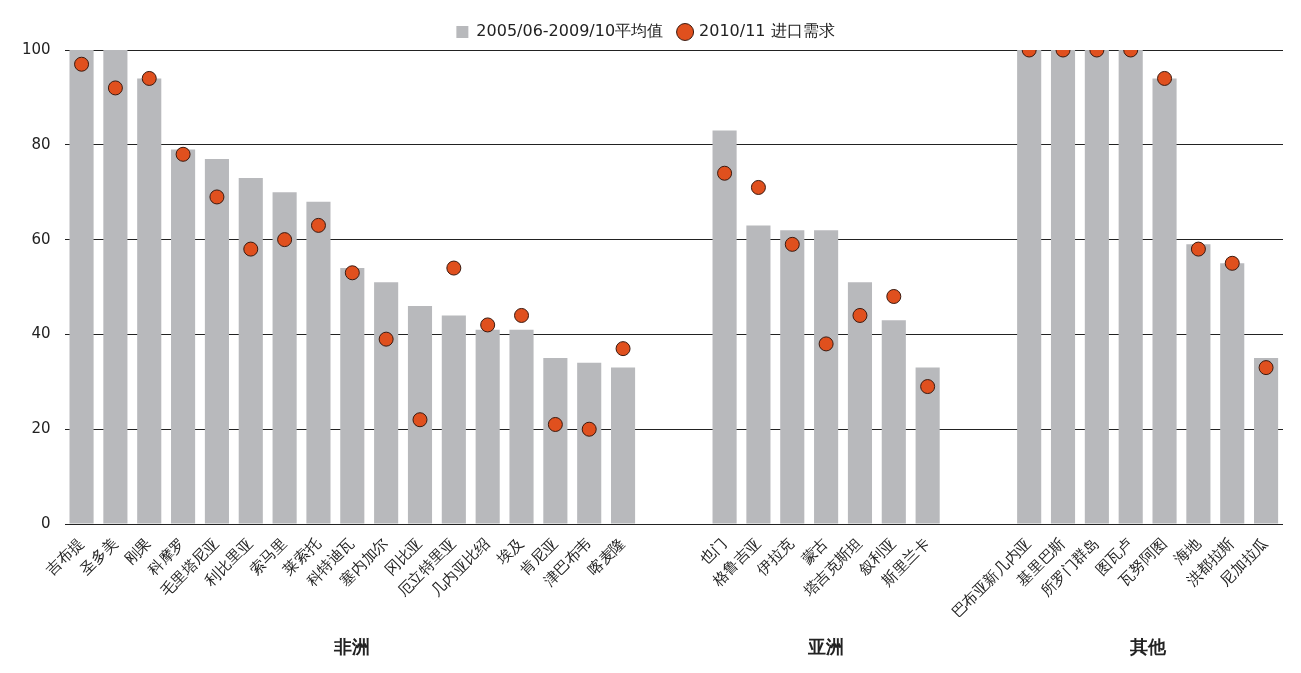  Describe the element at coordinates (41, 238) in the screenshot. I see `y-tick-label: 60` at that location.